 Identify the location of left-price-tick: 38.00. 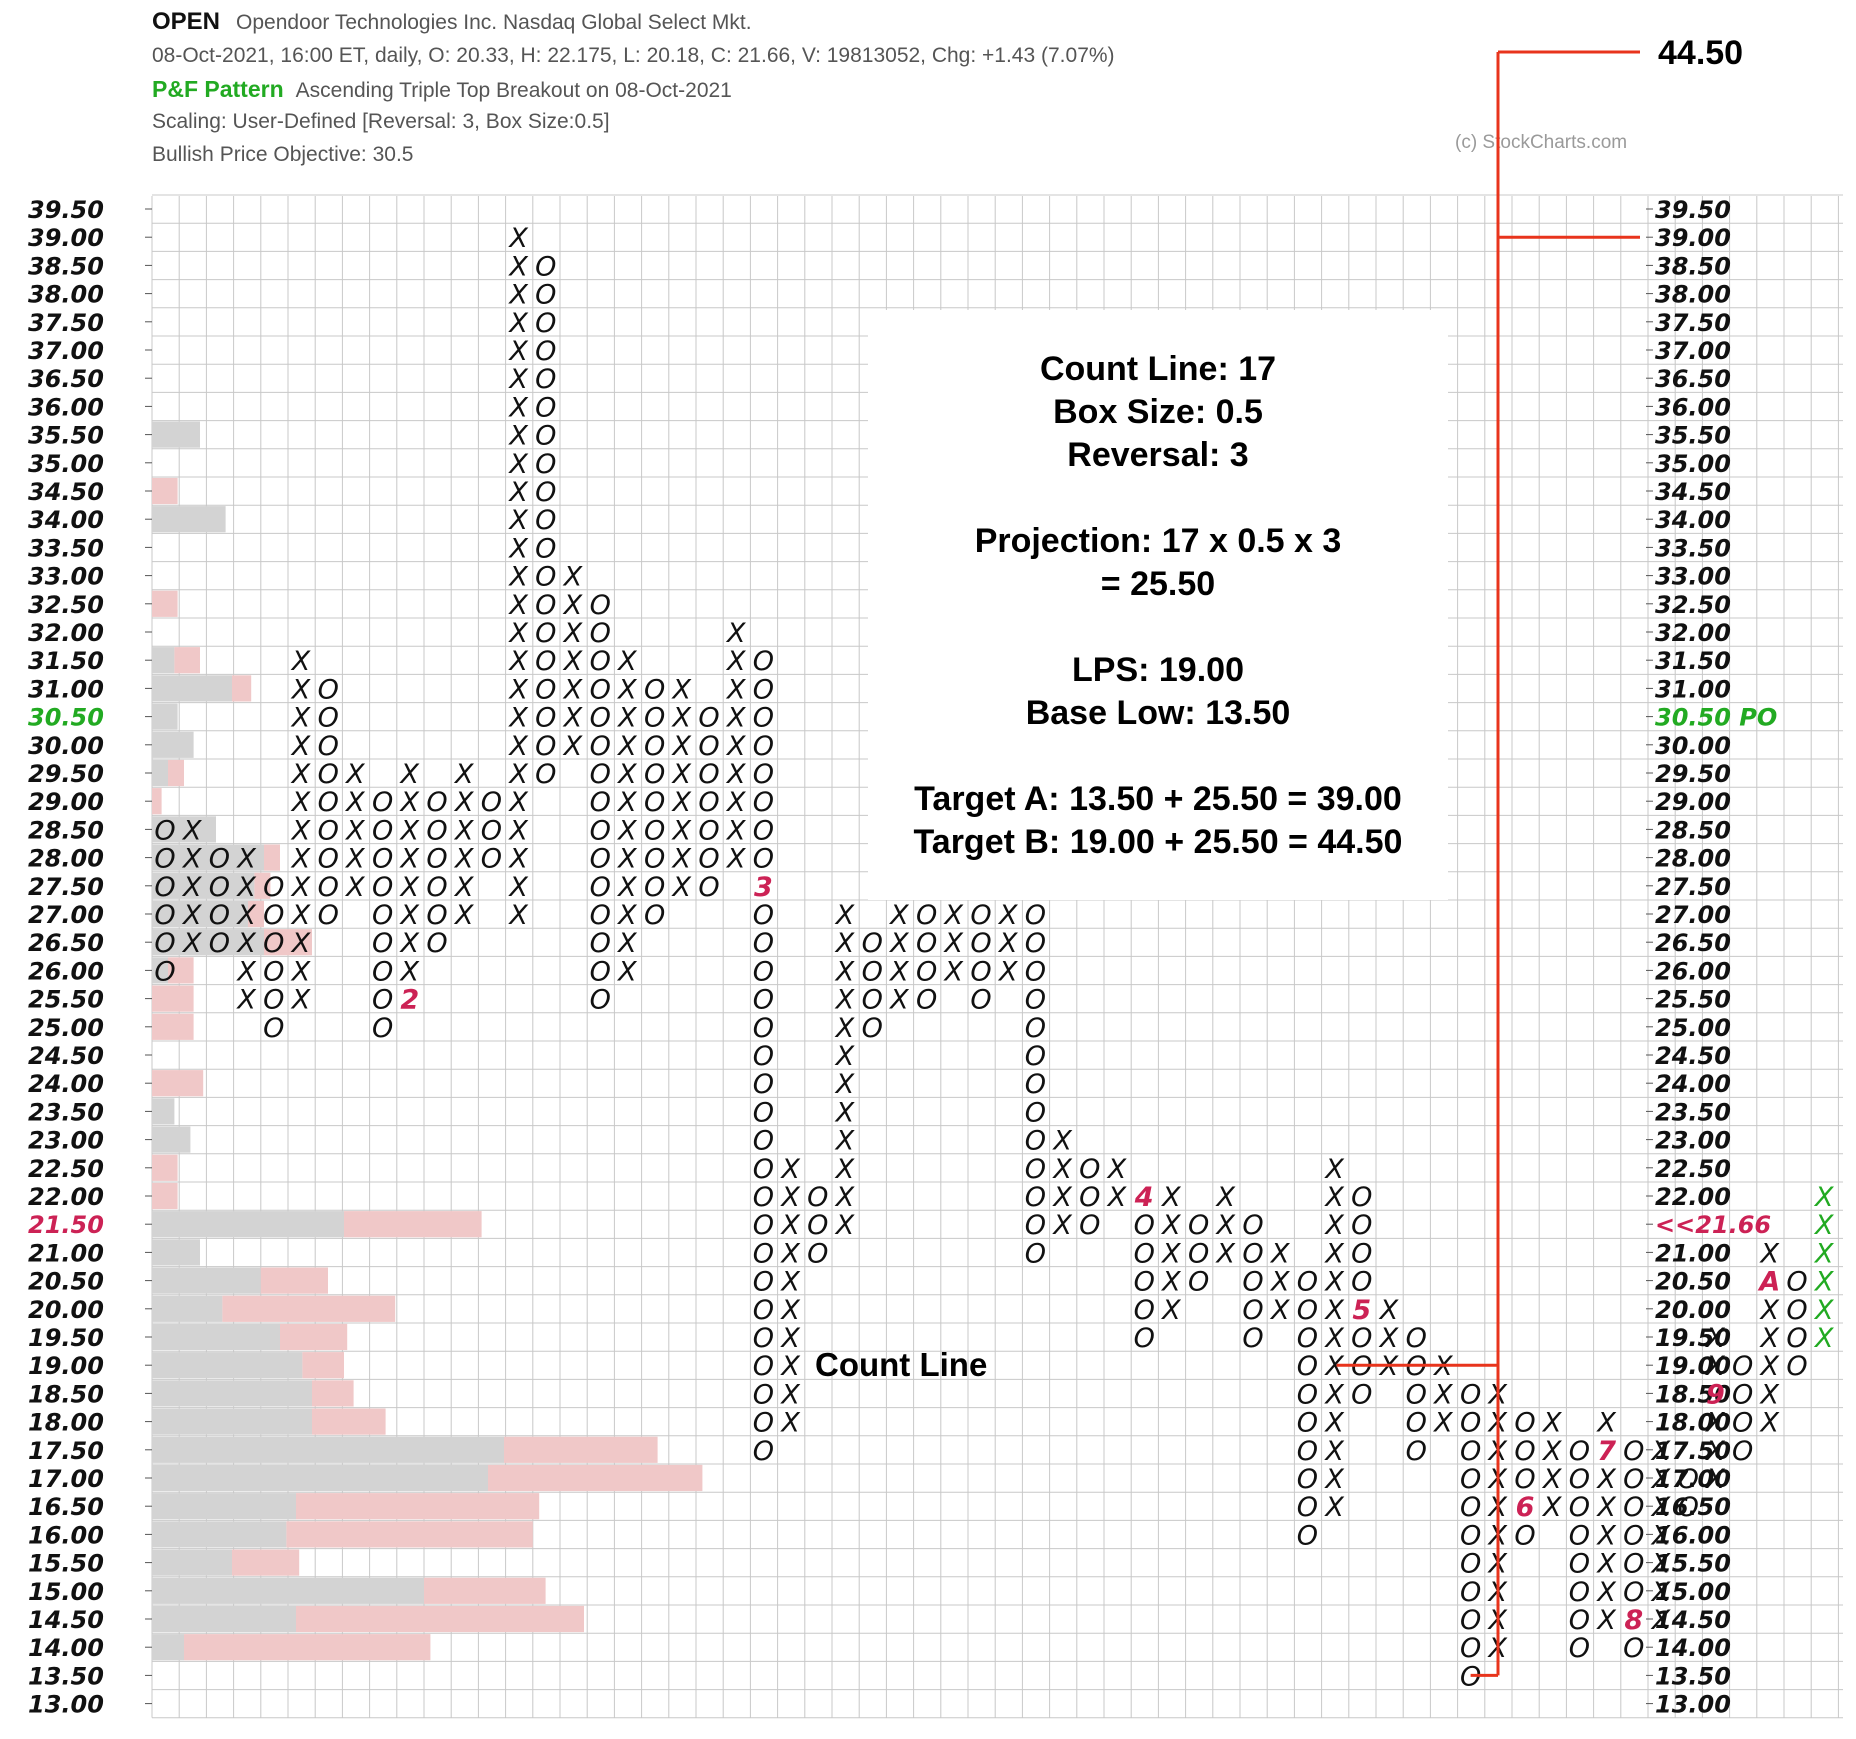
(66, 295).